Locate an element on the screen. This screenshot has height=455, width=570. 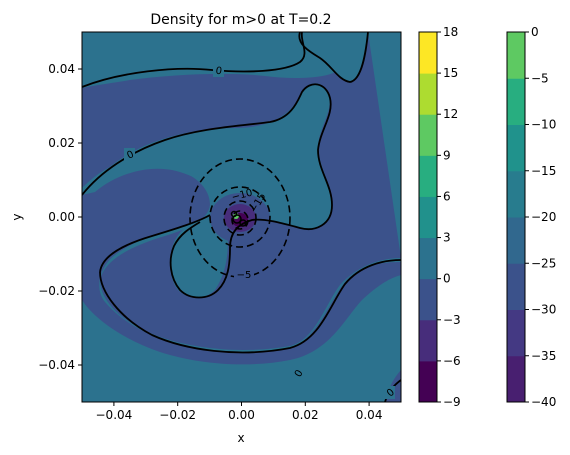
y-tick-label: −0.02 is located at coordinates (56, 291).